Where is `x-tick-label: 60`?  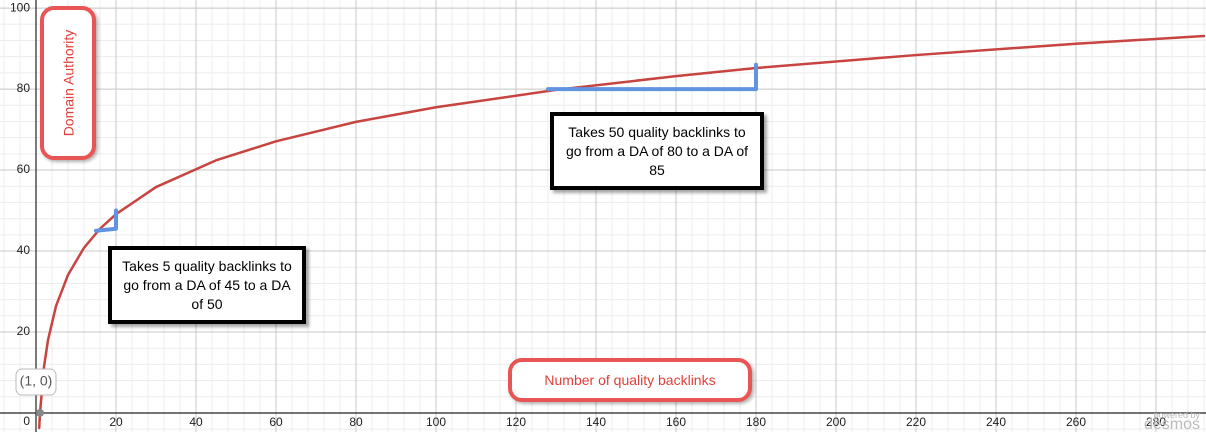 x-tick-label: 60 is located at coordinates (276, 422).